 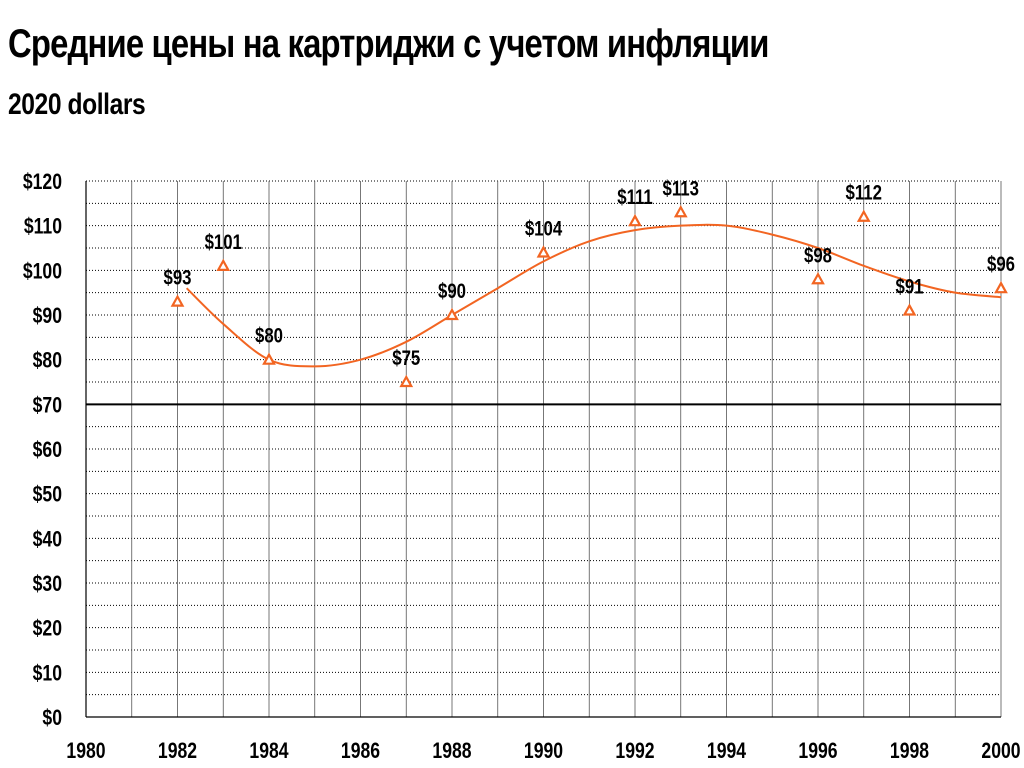 I want to click on data-label: $104, so click(x=544, y=229).